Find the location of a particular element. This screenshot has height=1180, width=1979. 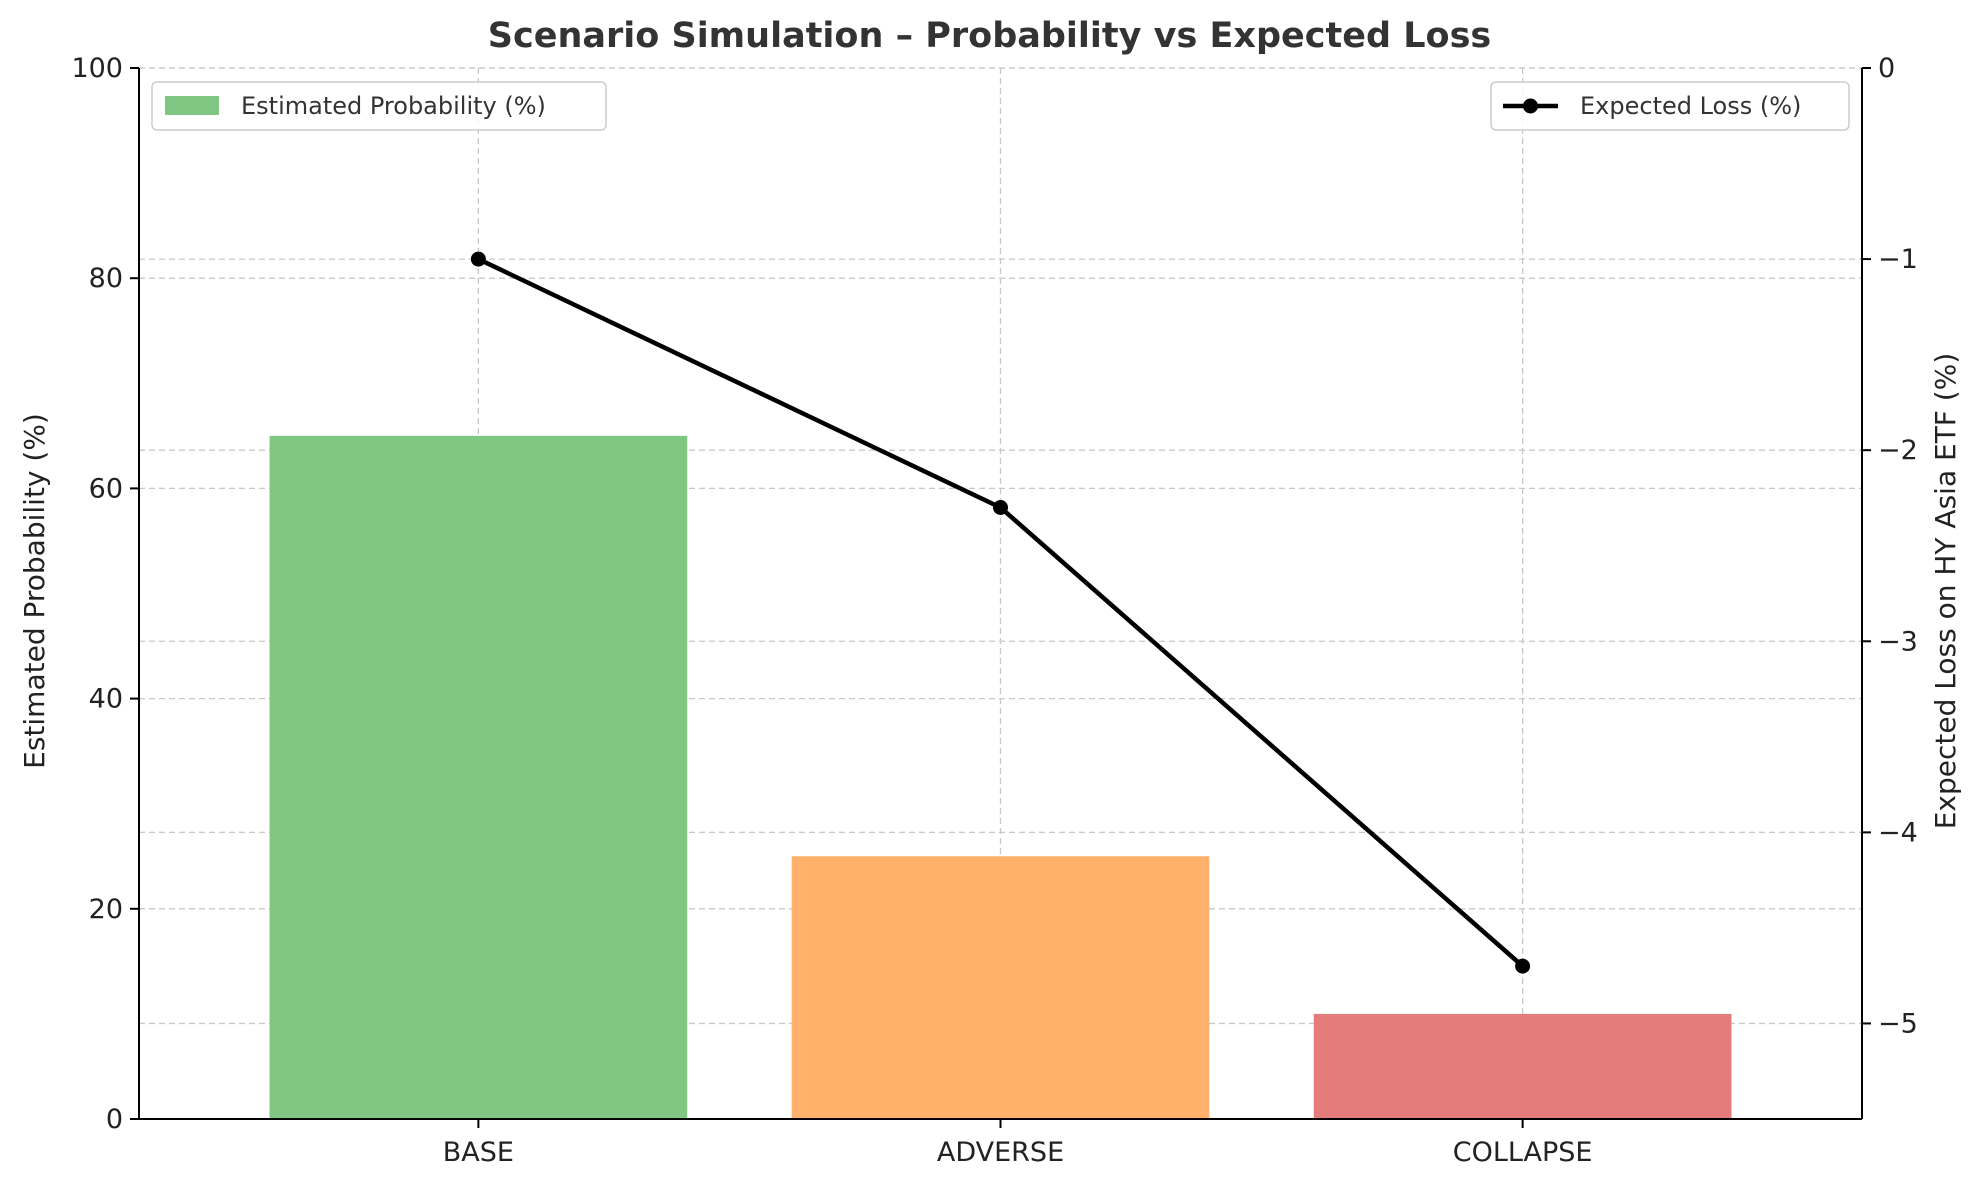

y2-tick-label: 0 is located at coordinates (1886, 68).